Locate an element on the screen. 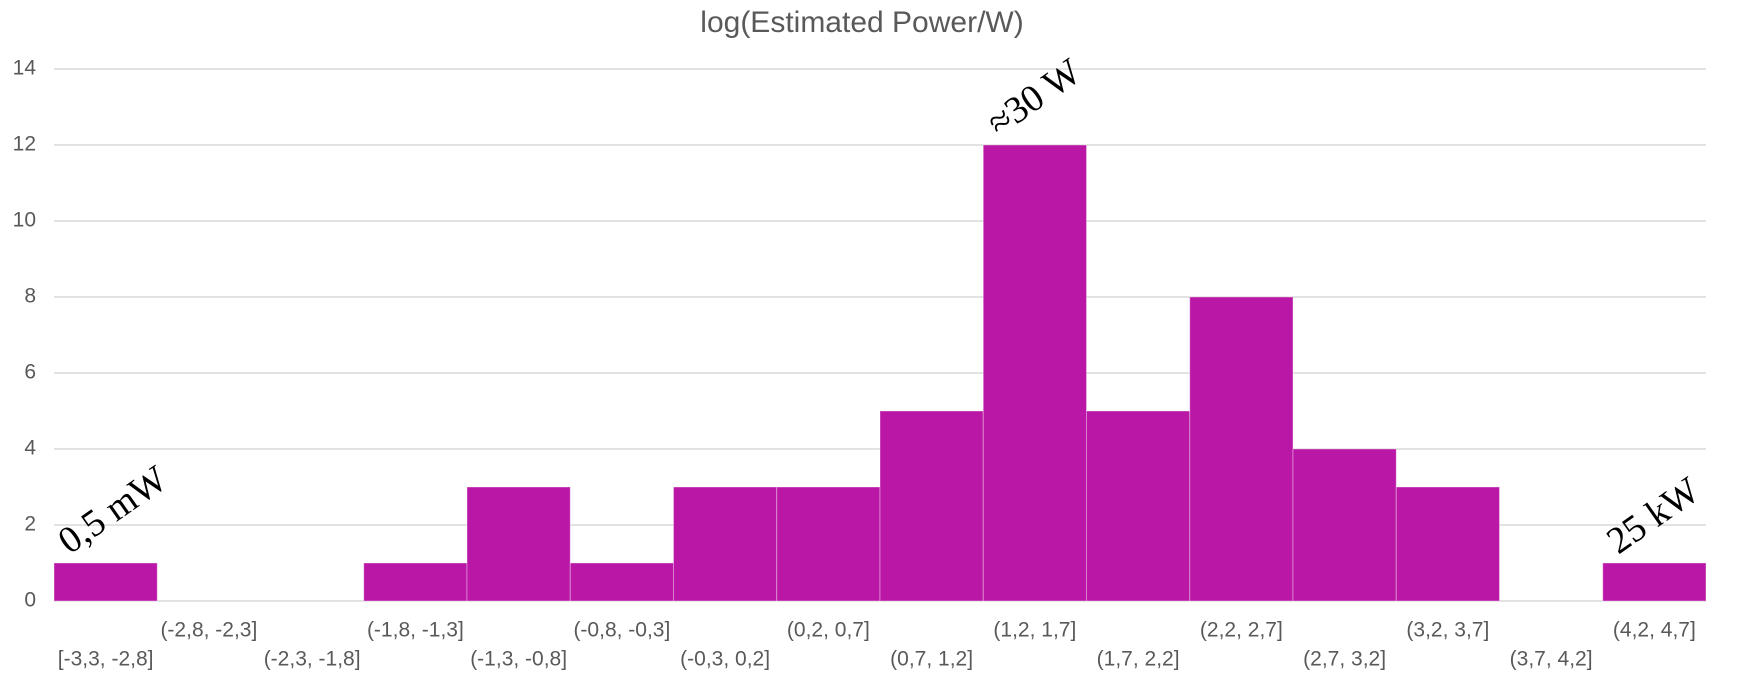  y-tick-label: 12 is located at coordinates (24, 144).